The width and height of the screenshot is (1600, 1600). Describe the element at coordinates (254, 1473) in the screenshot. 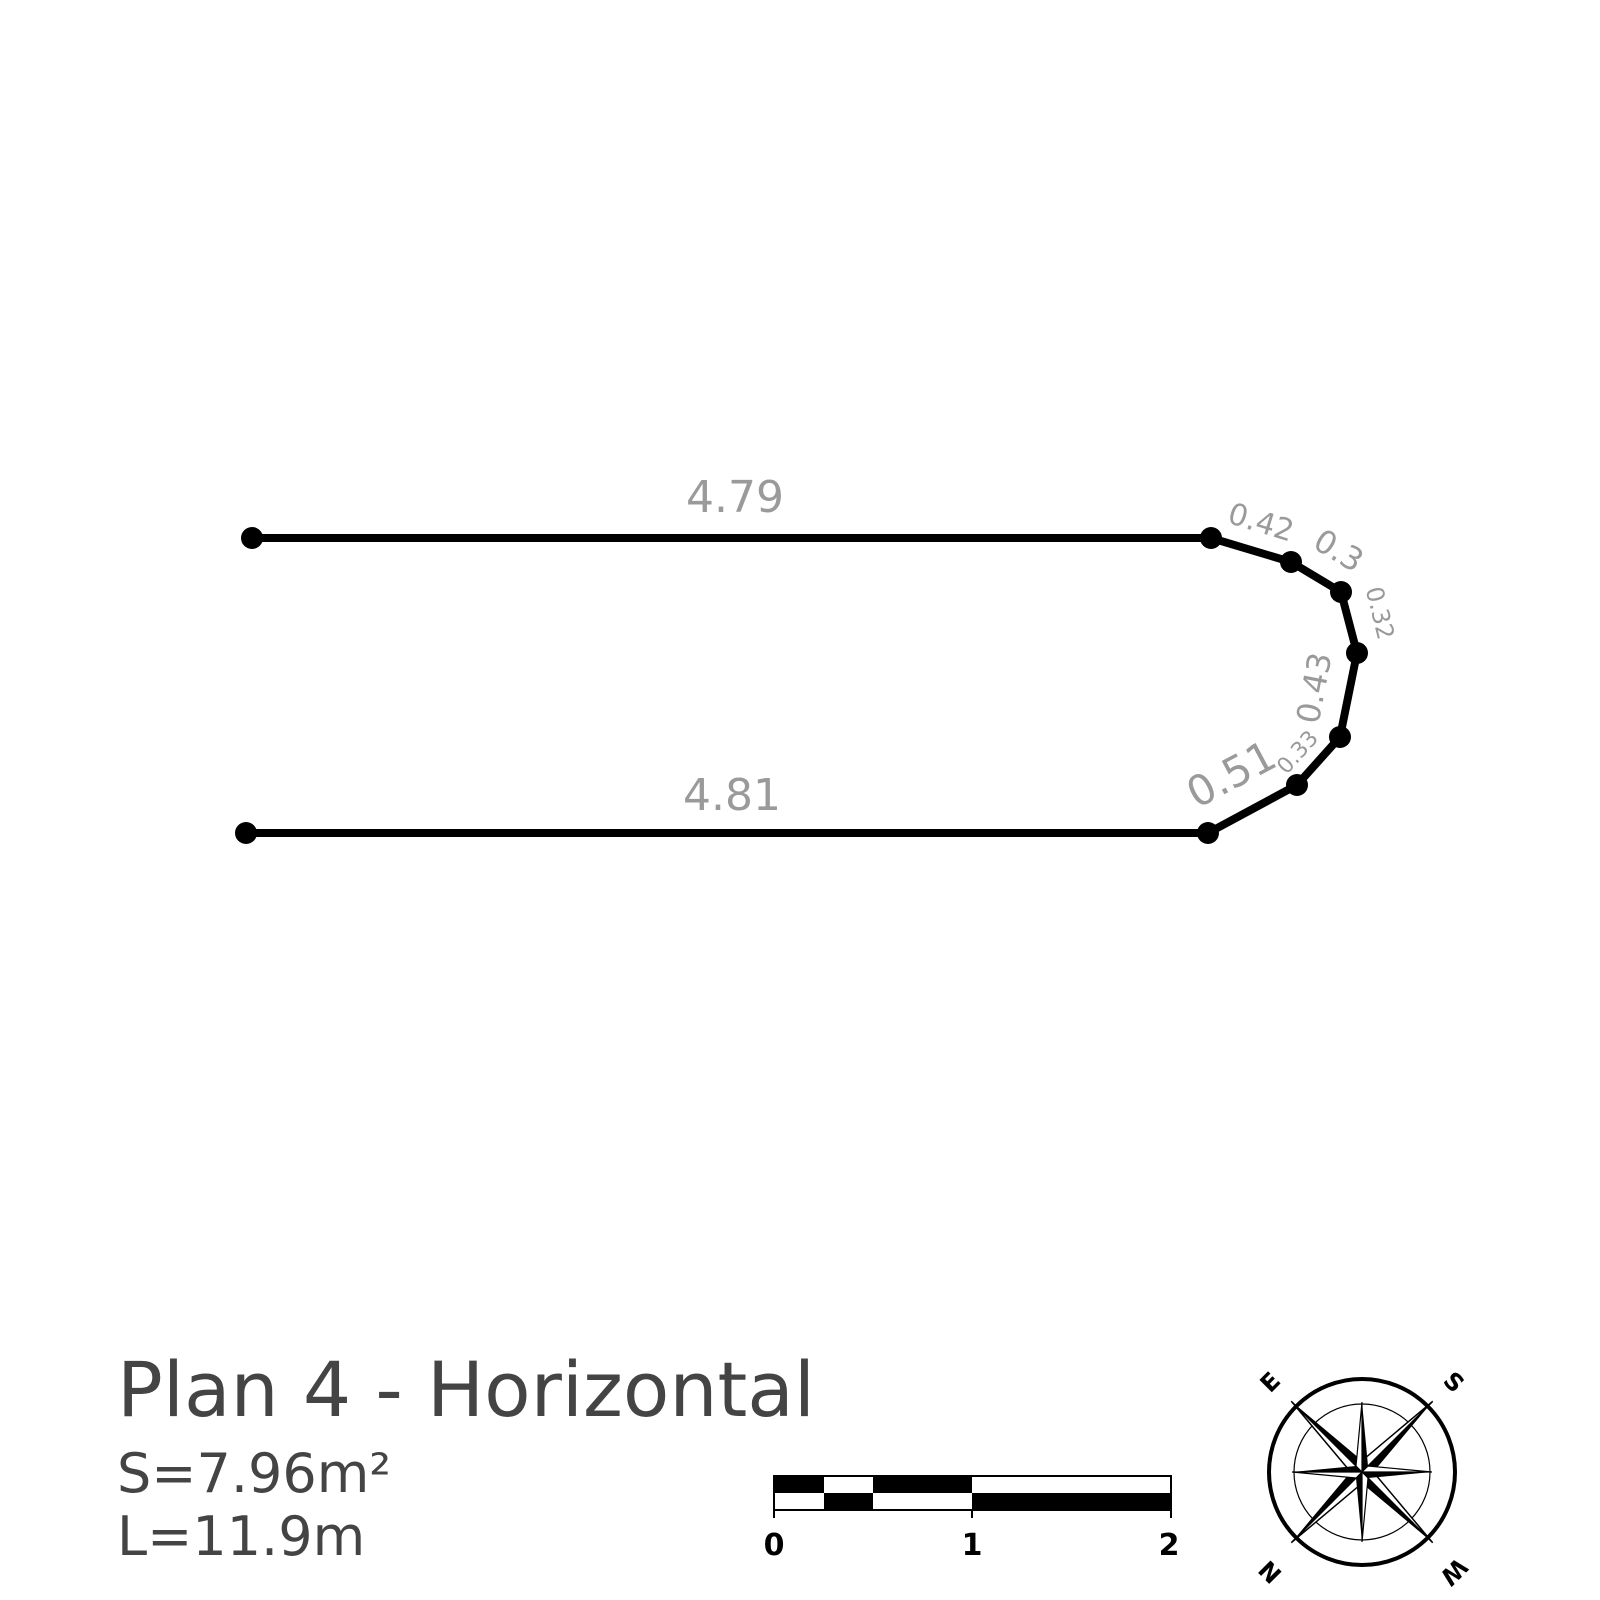

I see `plan-area: S=7.96m²` at that location.